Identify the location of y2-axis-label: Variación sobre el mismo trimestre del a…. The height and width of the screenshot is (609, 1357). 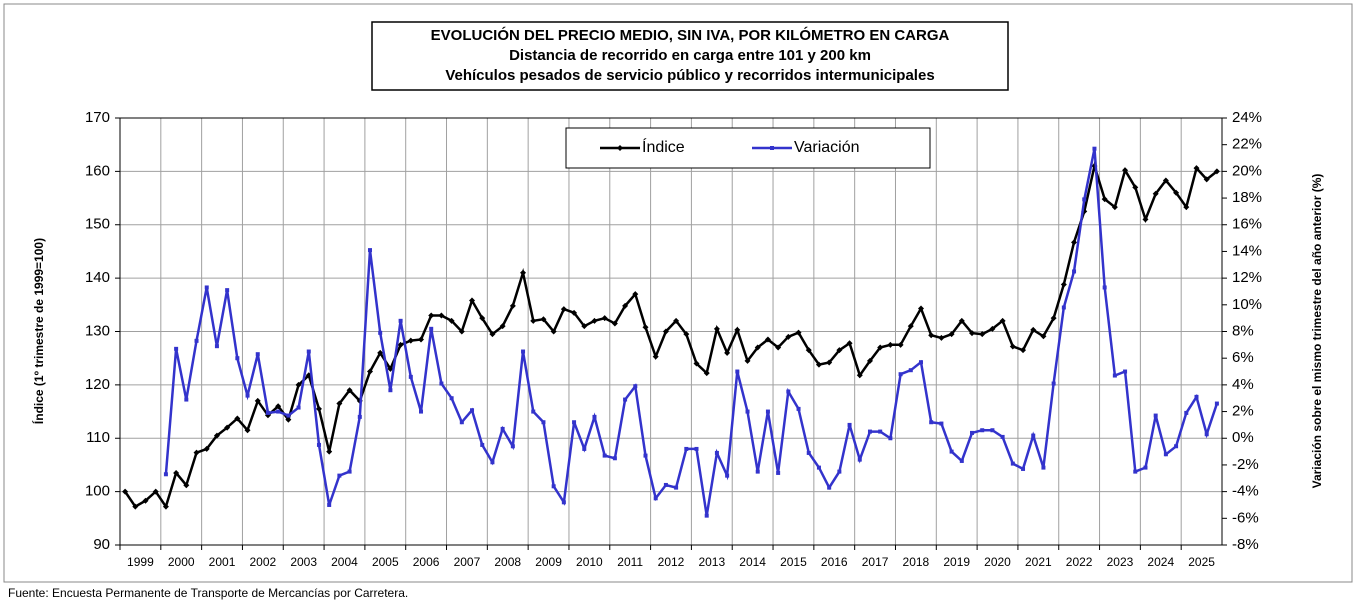
(1317, 331).